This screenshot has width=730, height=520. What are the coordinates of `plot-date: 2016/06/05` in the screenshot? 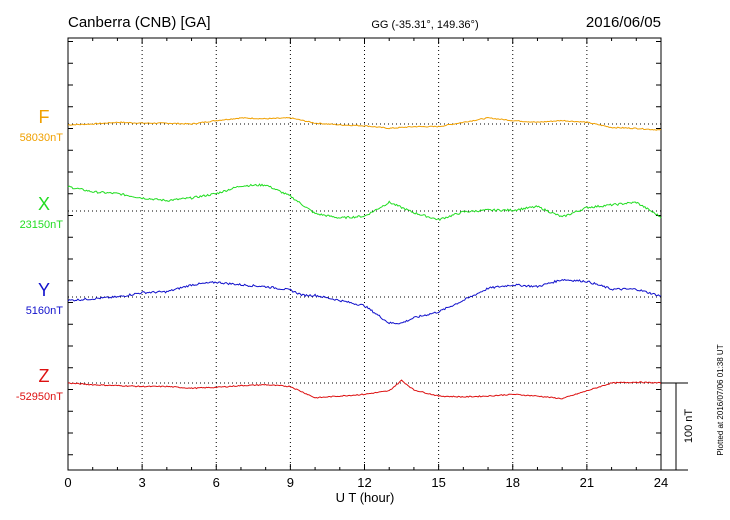 It's located at (623, 22).